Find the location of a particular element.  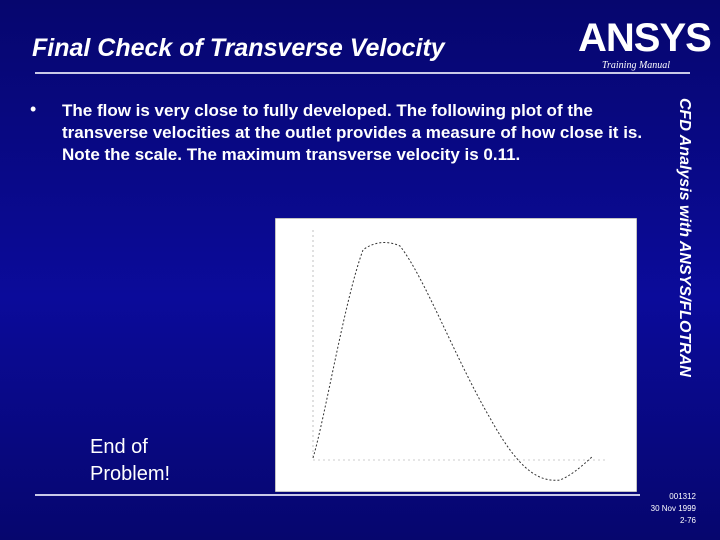

footer-line: 30 Nov 1999 is located at coordinates (673, 508).